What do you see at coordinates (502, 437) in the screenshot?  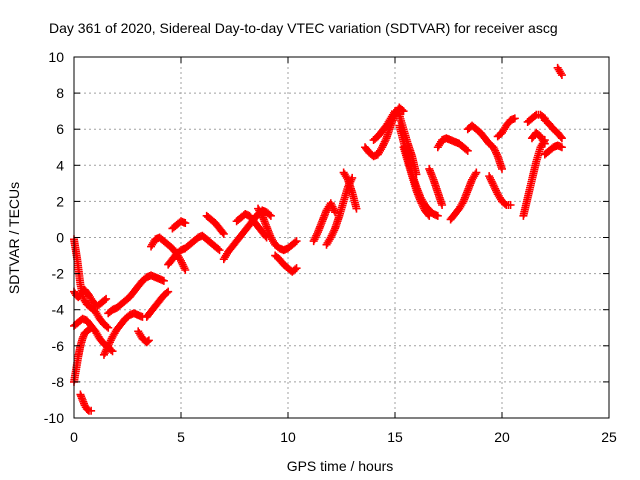 I see `x-tick-label: 20` at bounding box center [502, 437].